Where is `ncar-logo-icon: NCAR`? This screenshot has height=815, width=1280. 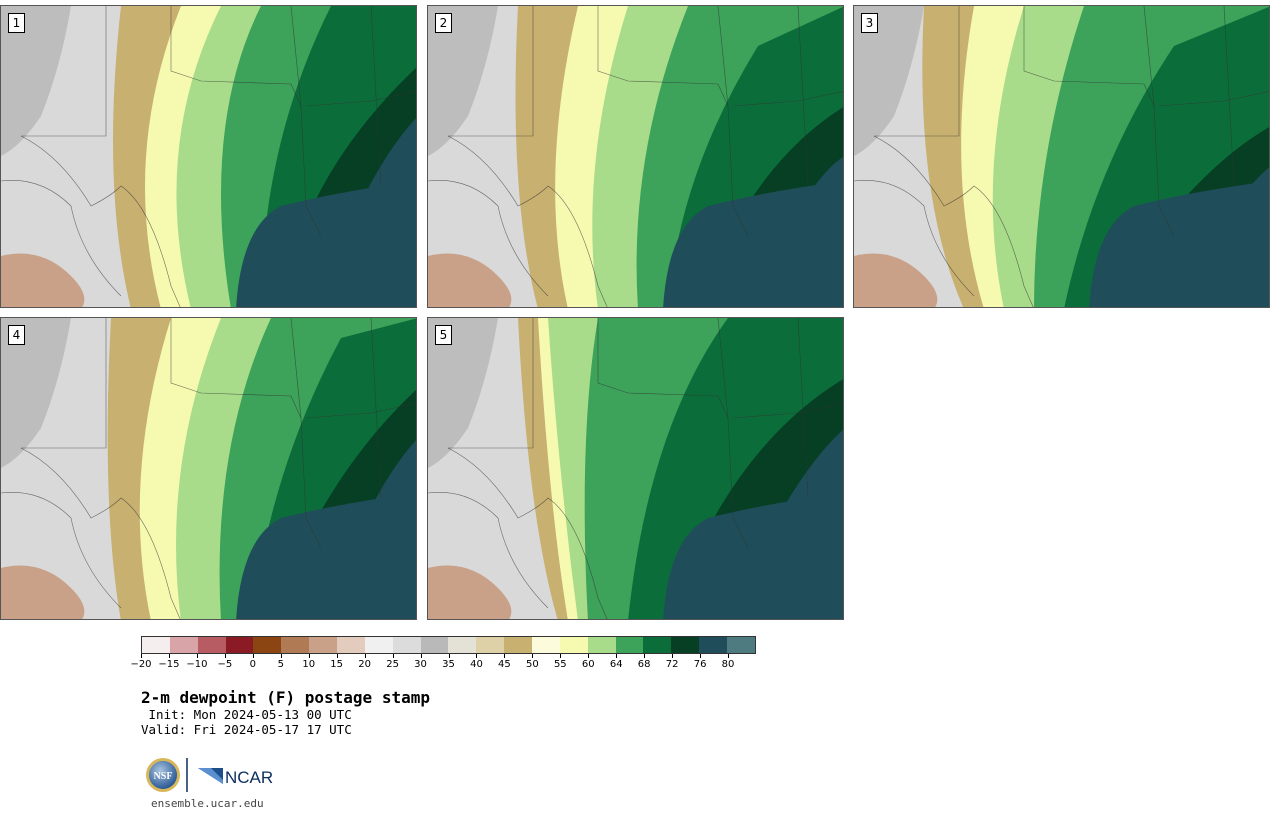 ncar-logo-icon: NCAR is located at coordinates (235, 777).